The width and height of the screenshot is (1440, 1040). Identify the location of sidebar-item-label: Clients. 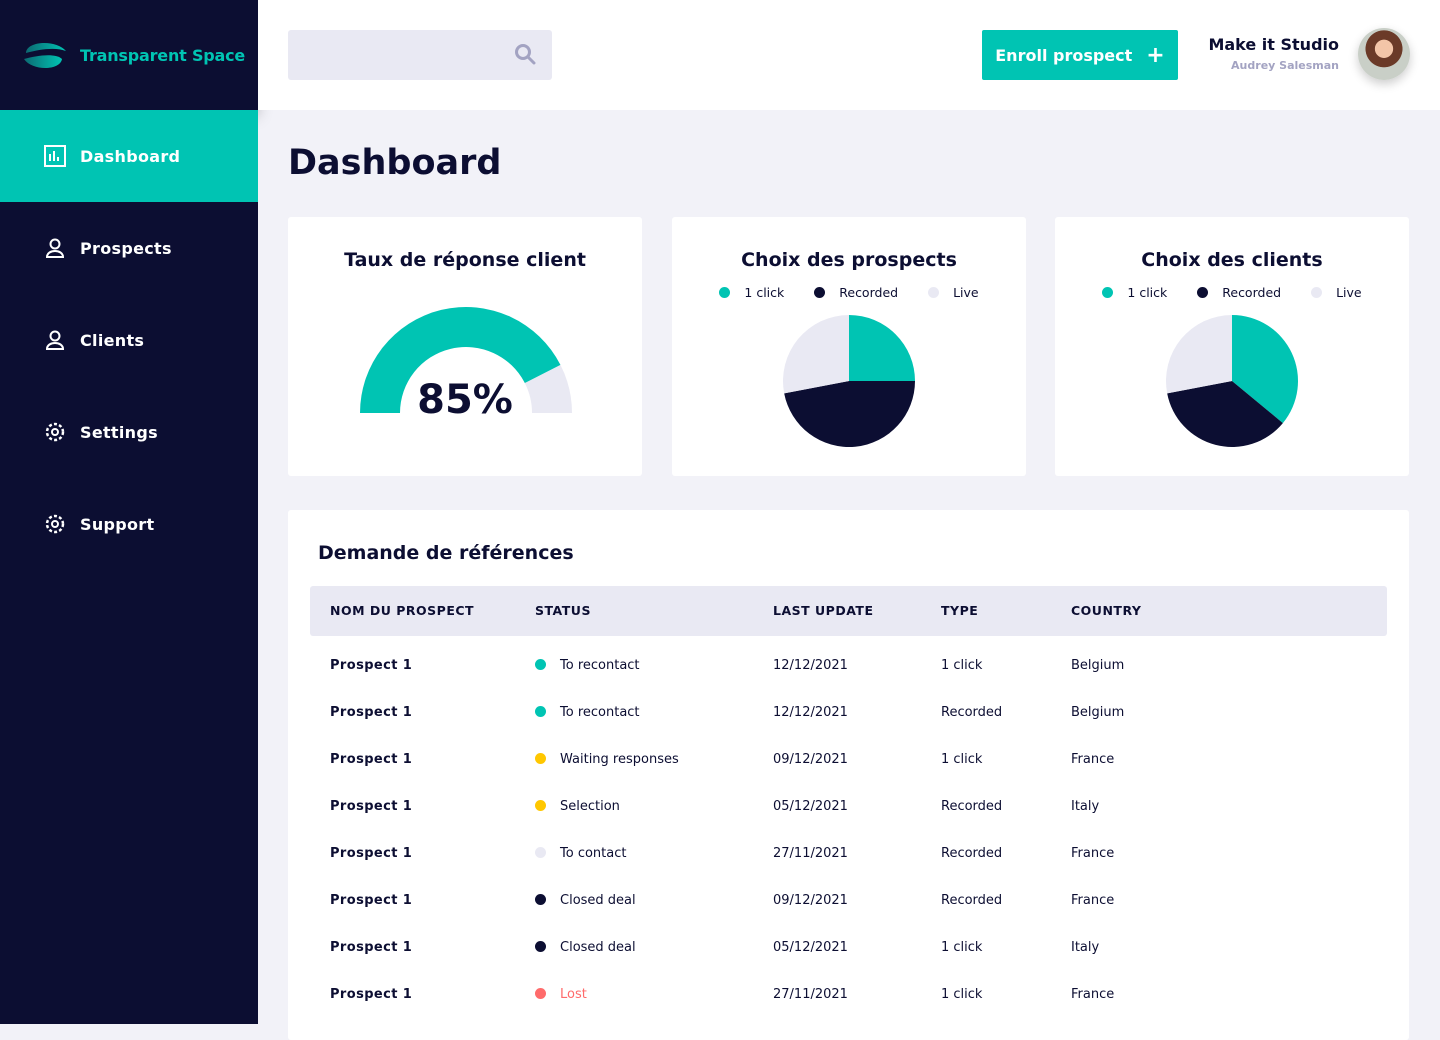
(112, 340).